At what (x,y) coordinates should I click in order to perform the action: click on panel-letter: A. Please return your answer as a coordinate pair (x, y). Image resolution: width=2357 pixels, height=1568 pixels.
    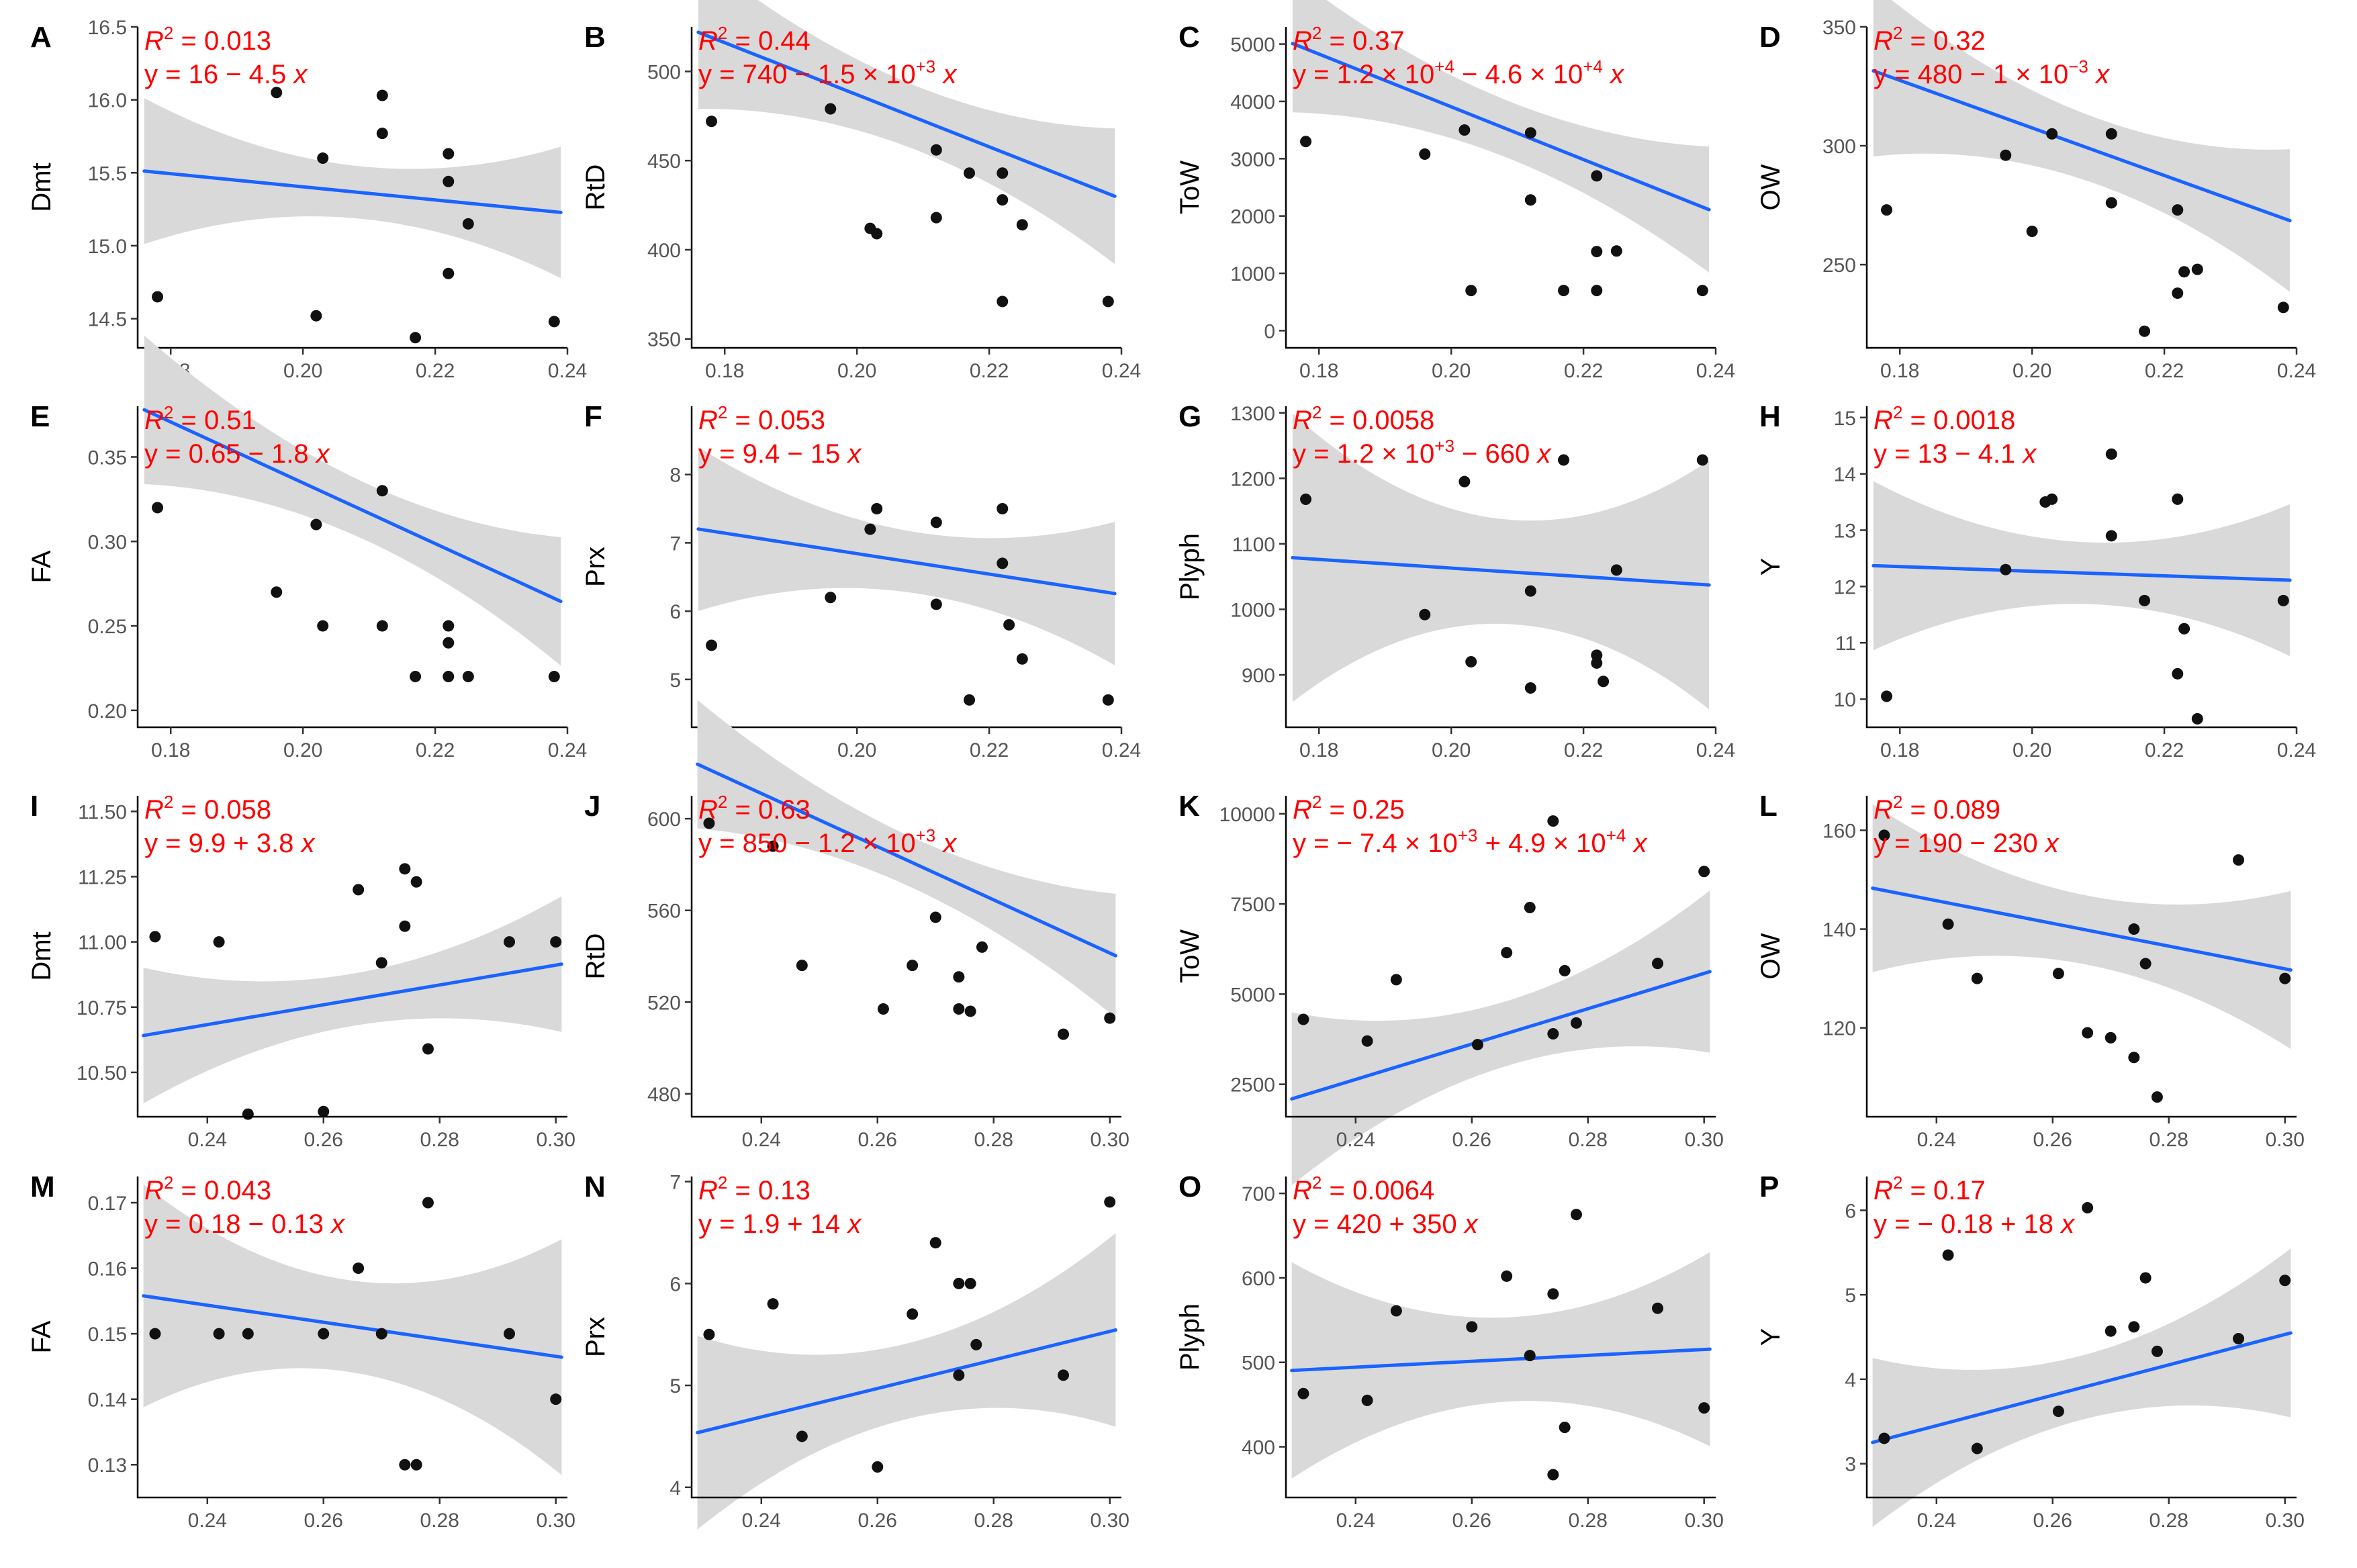
    Looking at the image, I should click on (41, 37).